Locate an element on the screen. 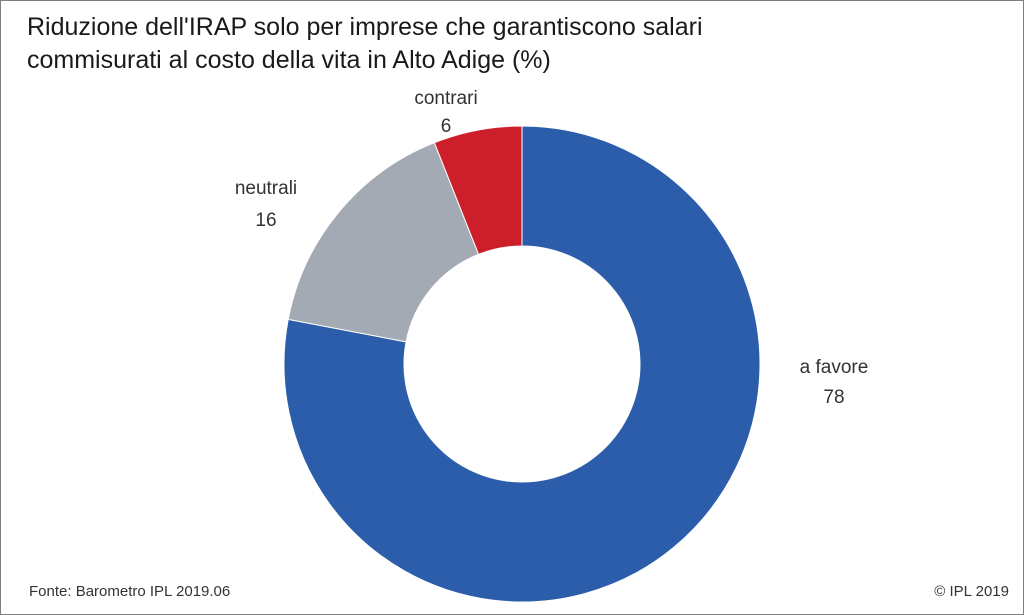  source-note: Fonte: Barometro IPL 2019.06 is located at coordinates (130, 591).